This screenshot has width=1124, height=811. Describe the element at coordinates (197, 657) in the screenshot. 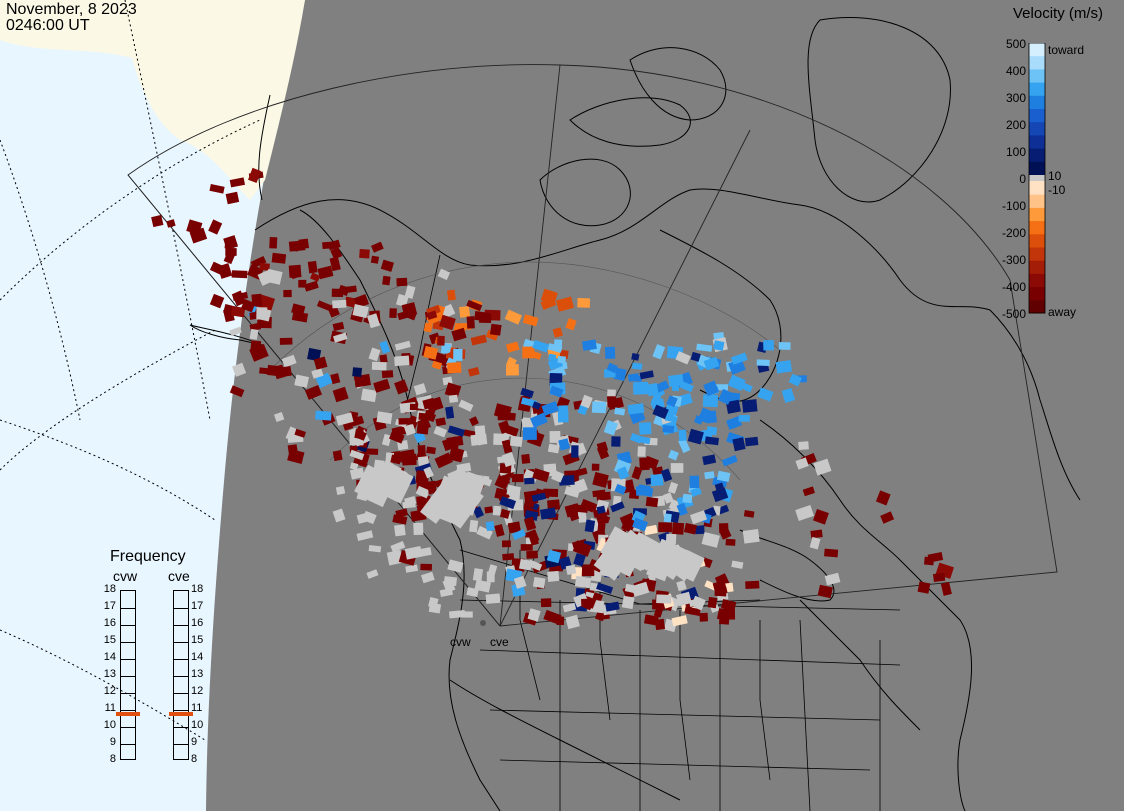

I see `frequency-tick-label: 14` at that location.